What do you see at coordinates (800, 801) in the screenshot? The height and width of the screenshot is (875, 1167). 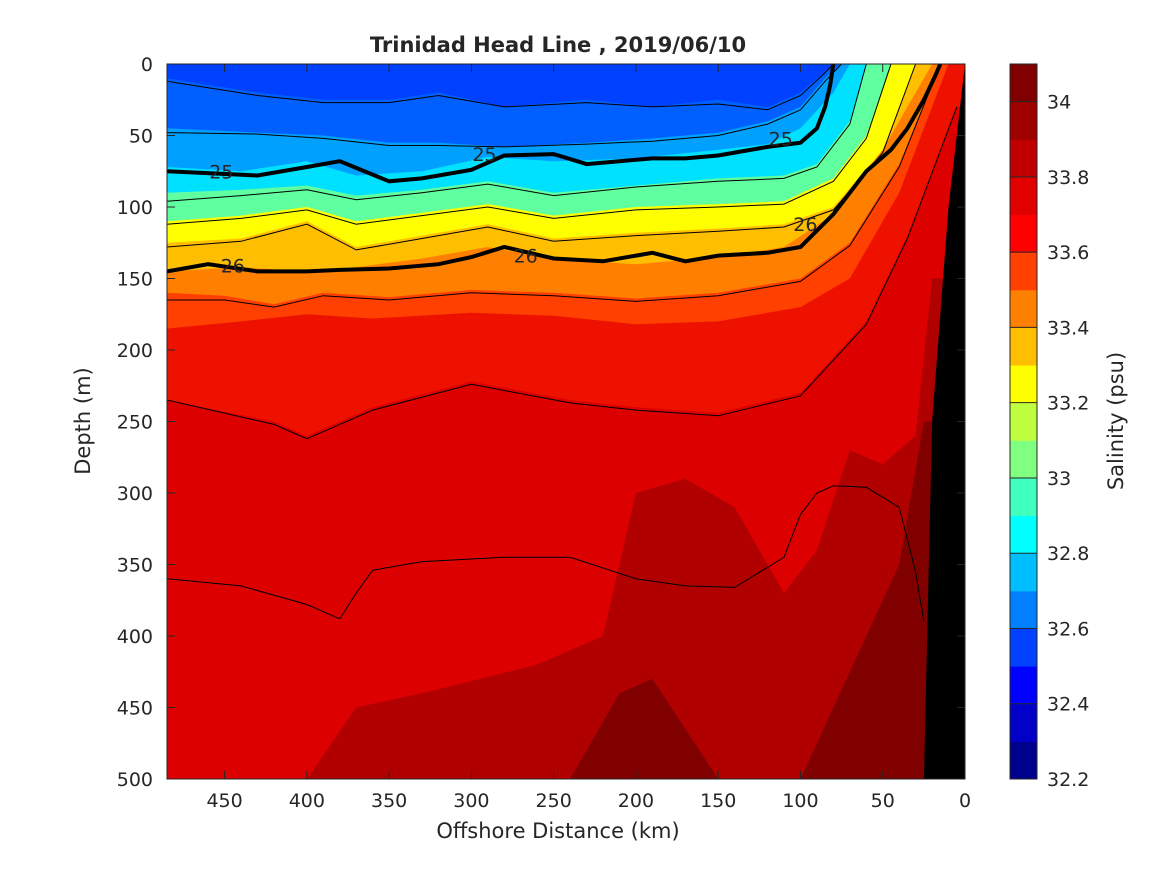 I see `x-tick-label: 100` at bounding box center [800, 801].